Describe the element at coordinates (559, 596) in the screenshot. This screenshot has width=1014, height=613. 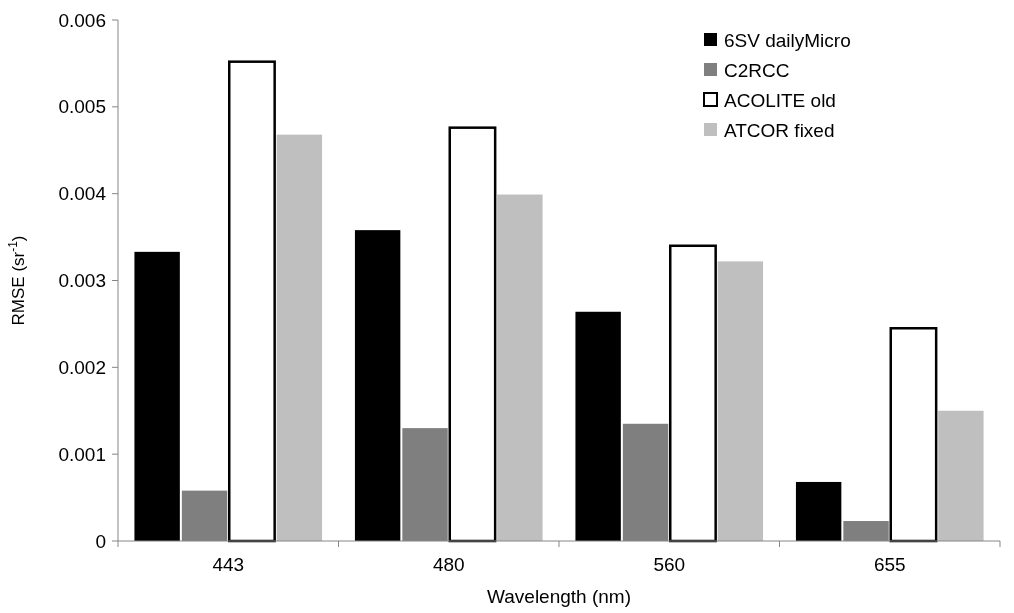
I see `x-axis-title: Wavelength (nm)` at that location.